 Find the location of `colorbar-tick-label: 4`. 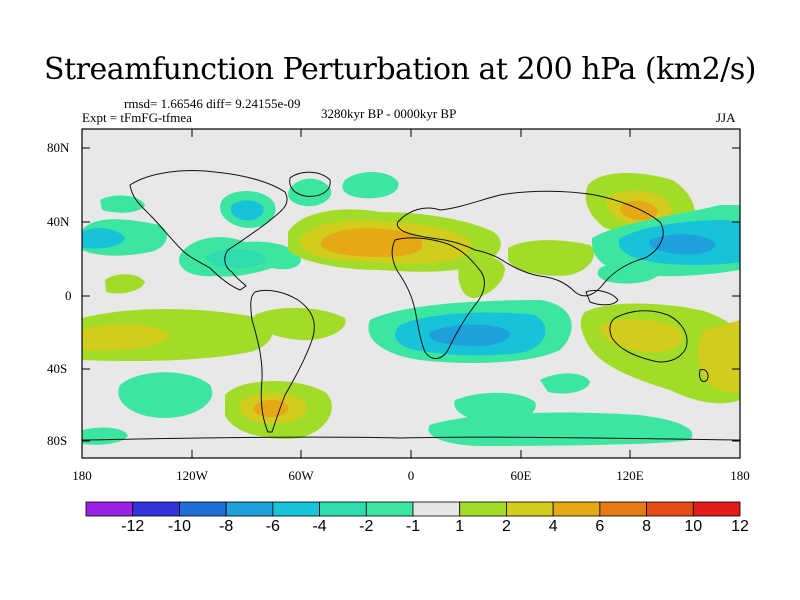

colorbar-tick-label: 4 is located at coordinates (553, 526).